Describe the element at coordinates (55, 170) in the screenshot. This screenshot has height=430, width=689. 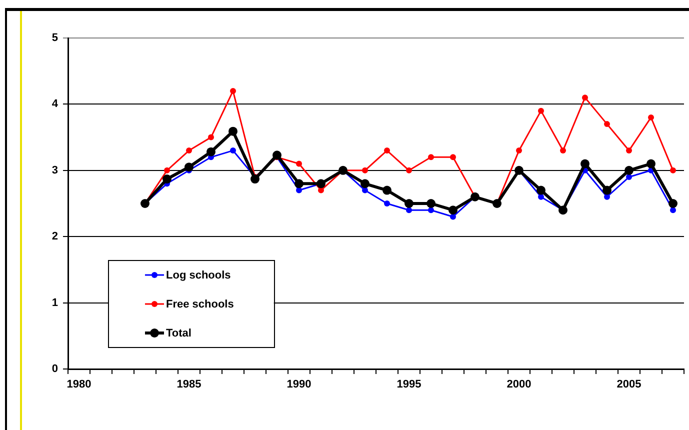
I see `y-tick-label: 3` at that location.